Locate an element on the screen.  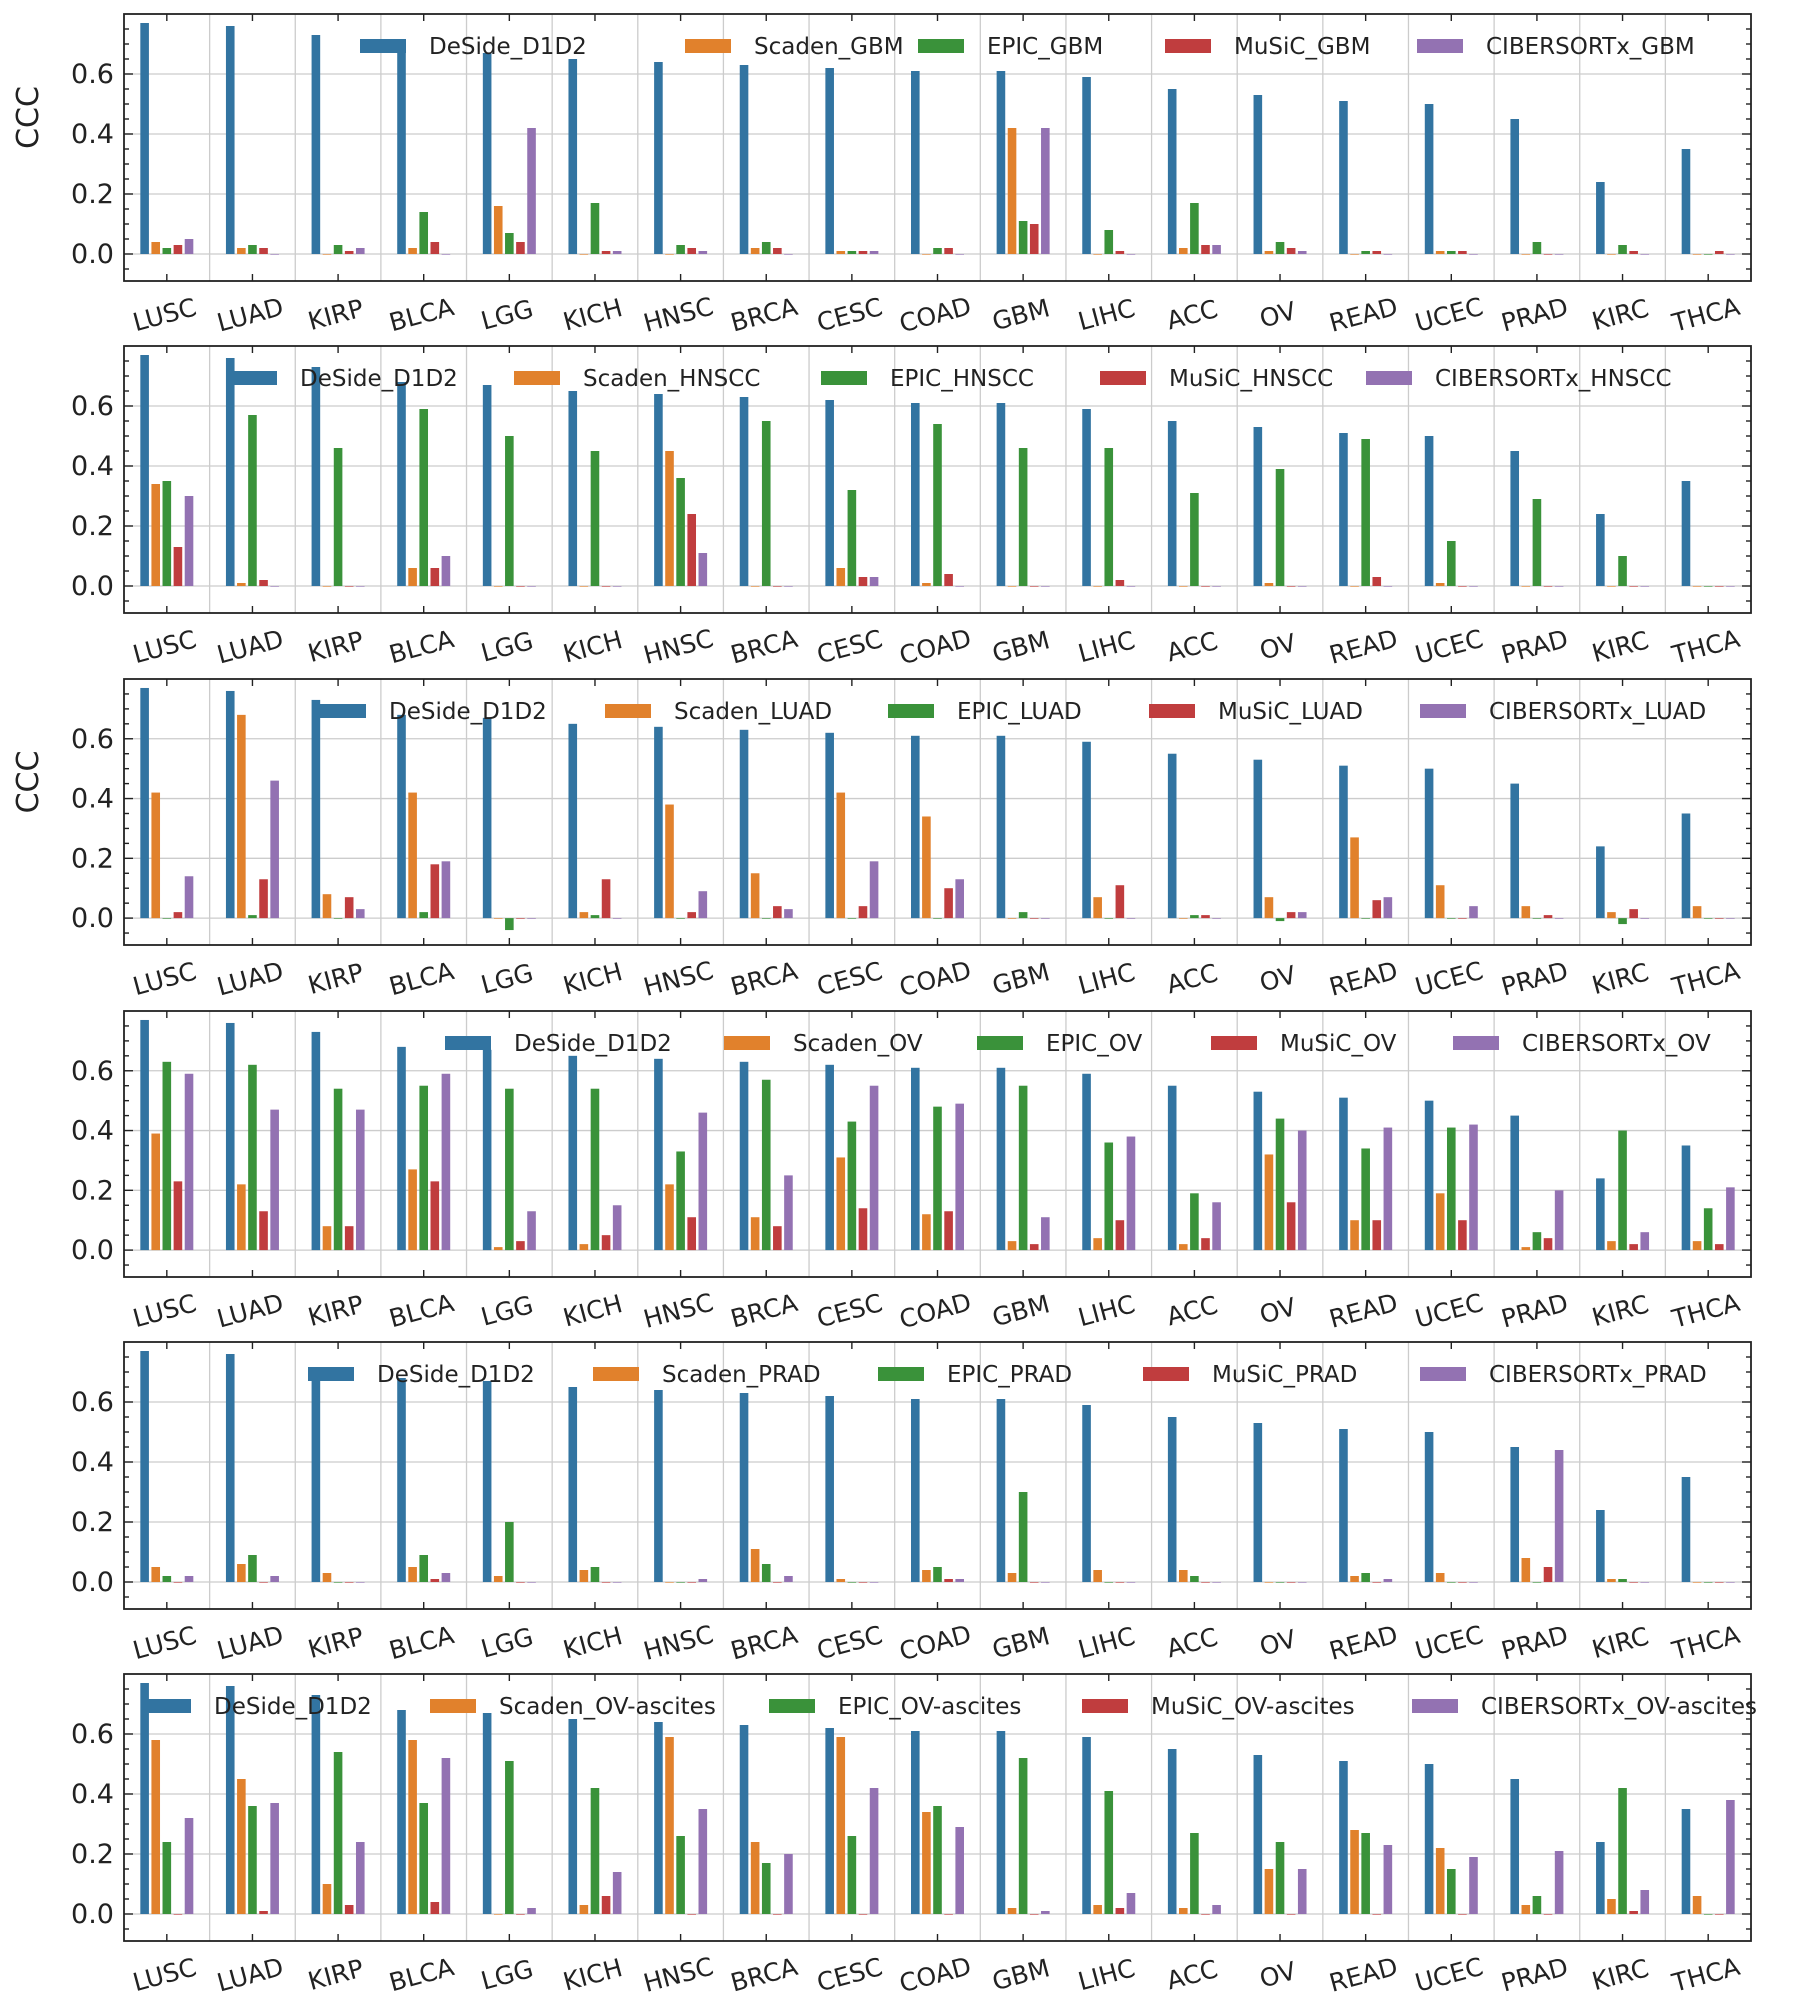
x-tick-label-COAD: COAD is located at coordinates (935, 314).